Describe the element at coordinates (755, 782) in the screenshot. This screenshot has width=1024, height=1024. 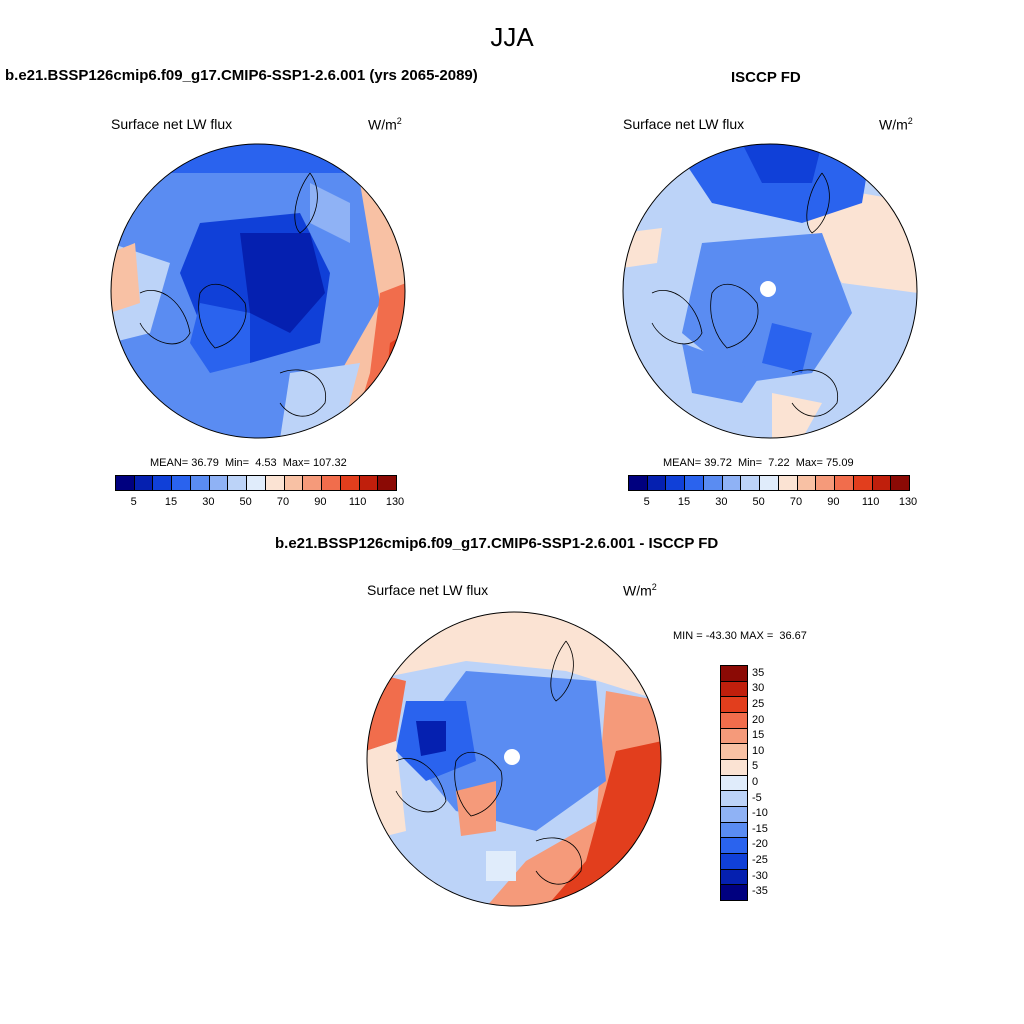
I see `diff-colorbar-tick-label: 0` at that location.